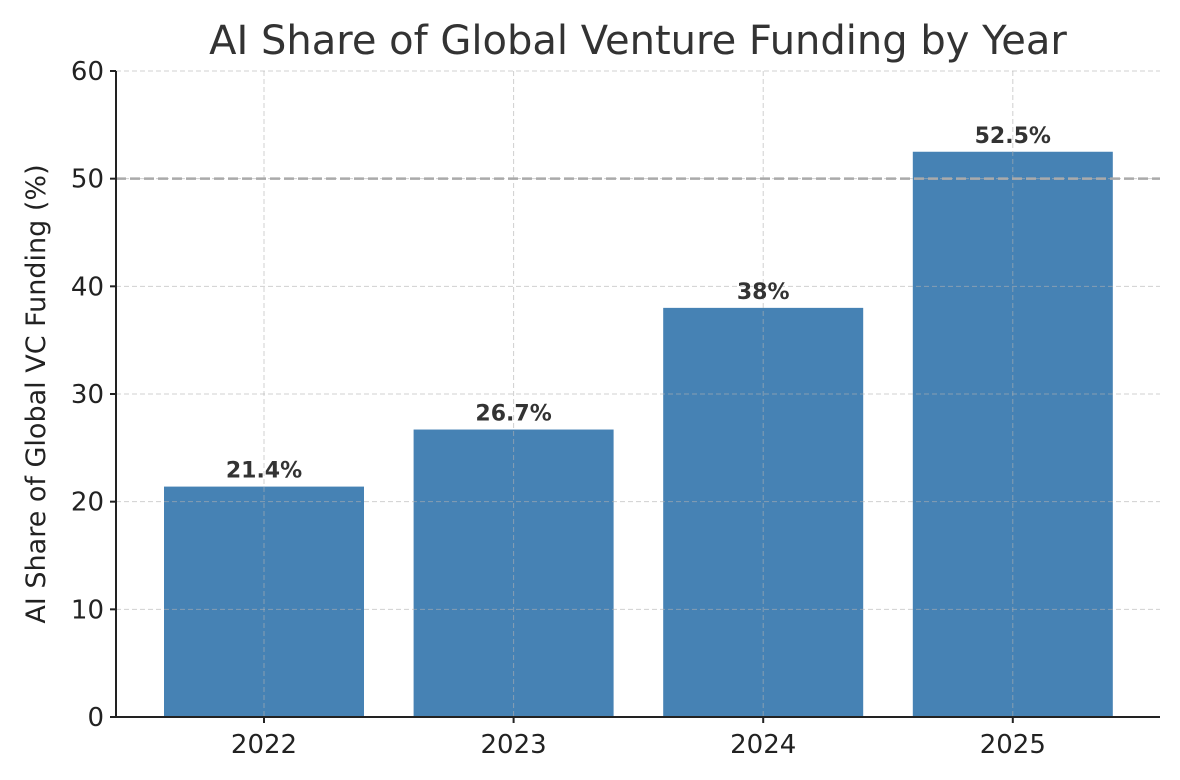  I want to click on y-tick-label: 20, so click(87, 503).